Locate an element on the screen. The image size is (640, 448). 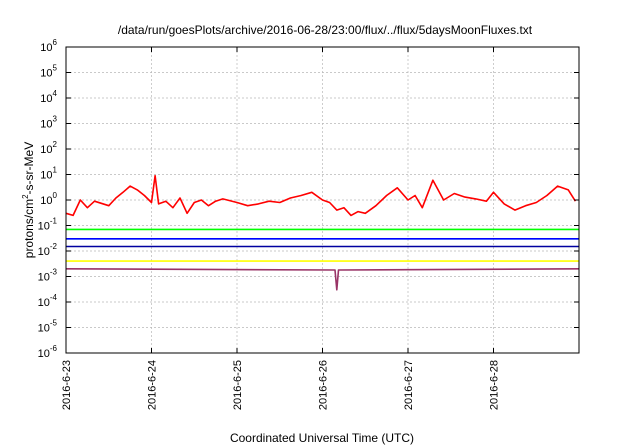
y-axis-title: protons/cm2-s-sr-MeV is located at coordinates (28, 200).